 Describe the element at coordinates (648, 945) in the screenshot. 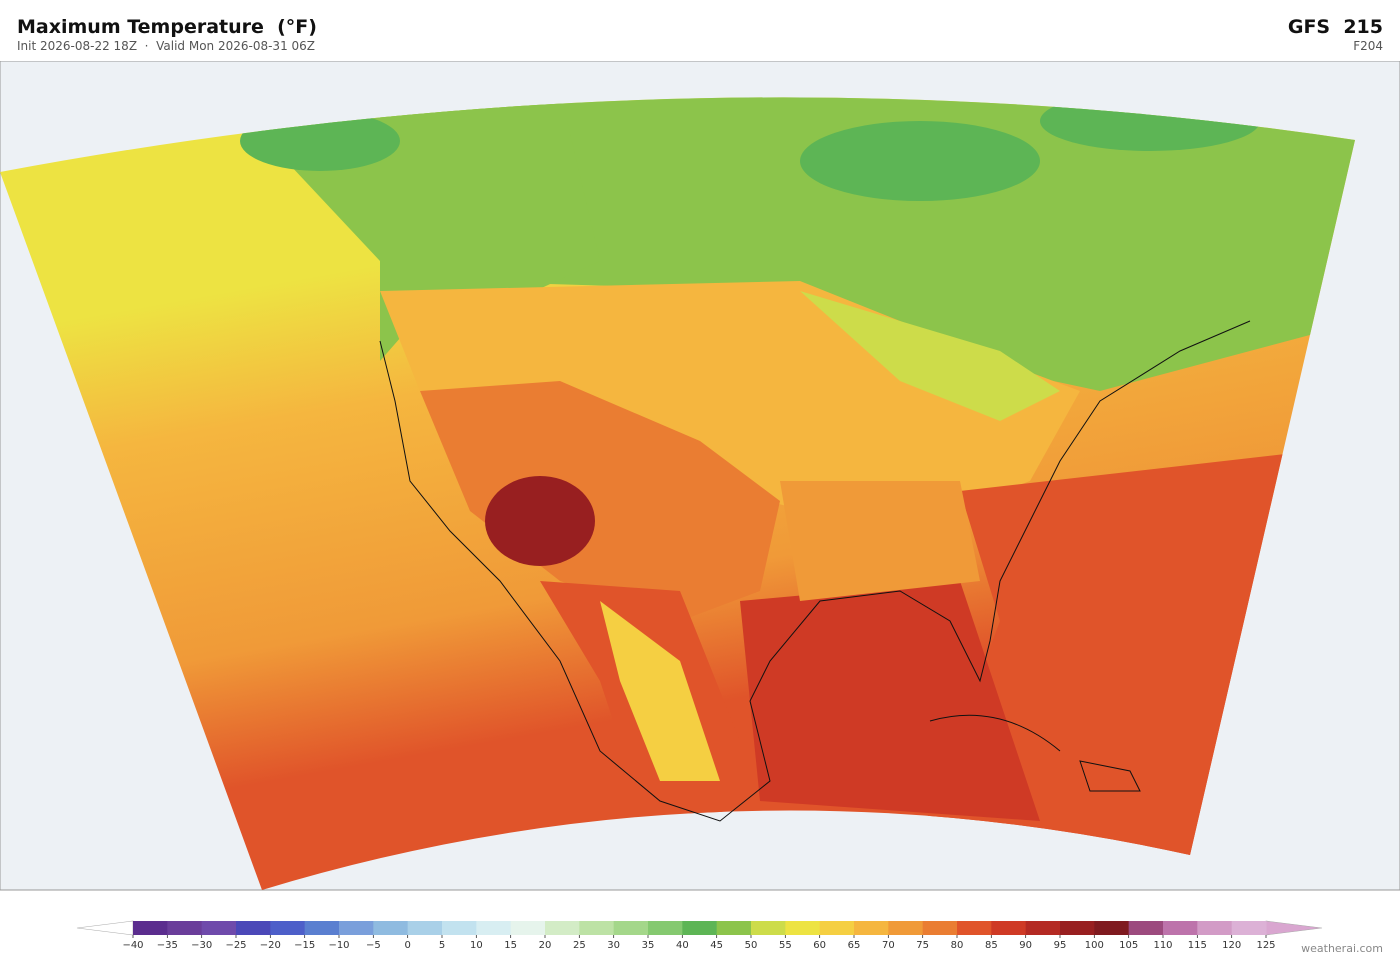

I see `colorbar-tick-label: 35` at that location.